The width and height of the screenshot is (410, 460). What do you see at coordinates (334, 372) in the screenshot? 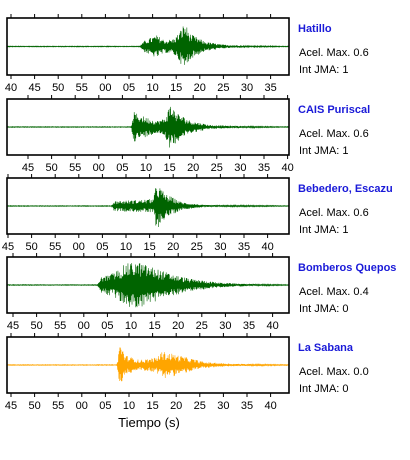
I see `acel-max-value: Acel. Max. 0.0` at bounding box center [334, 372].